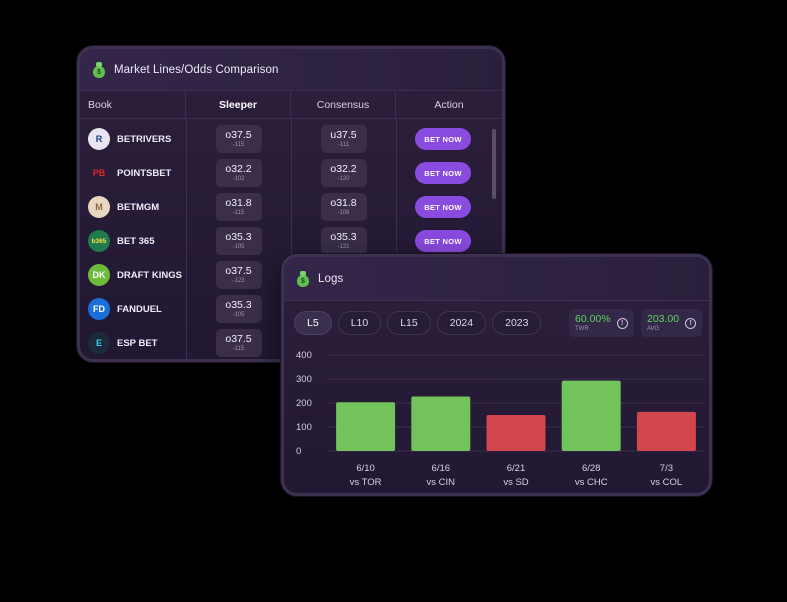 Image resolution: width=787 pixels, height=602 pixels. What do you see at coordinates (343, 203) in the screenshot?
I see `consensus-line-value: o31.8` at bounding box center [343, 203].